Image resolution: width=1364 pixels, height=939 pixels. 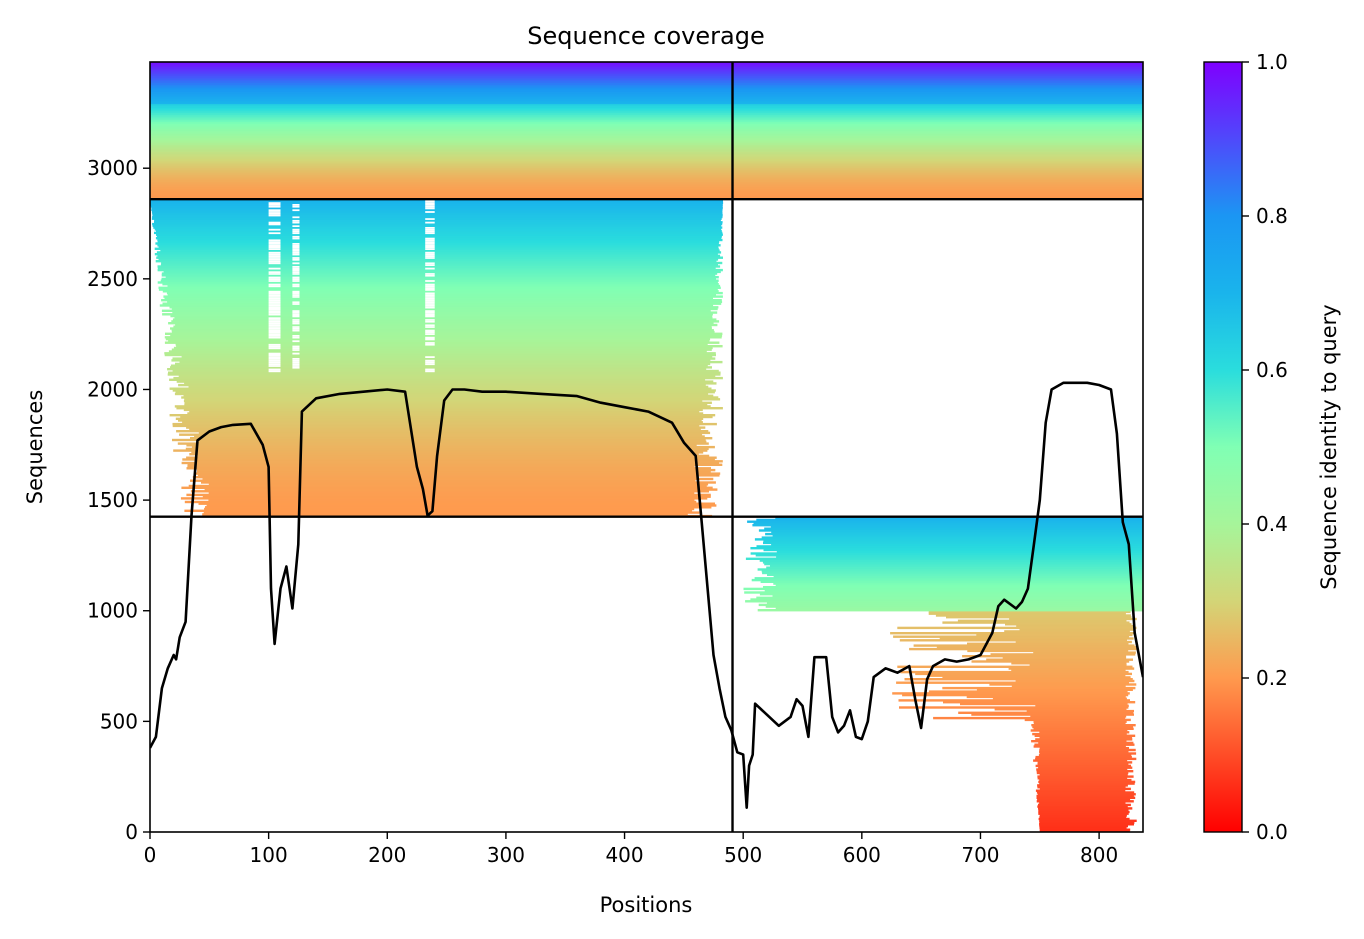 I want to click on y-tick-label: 1500, so click(x=112, y=500).